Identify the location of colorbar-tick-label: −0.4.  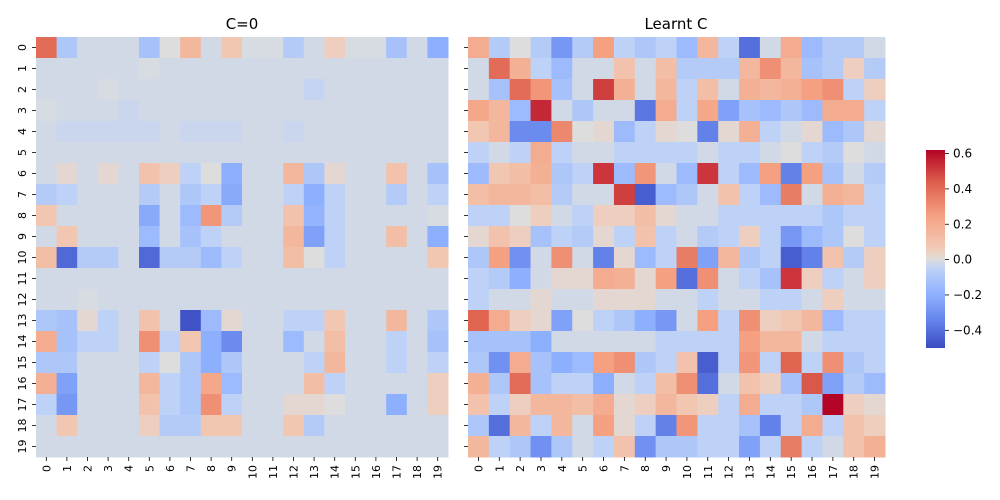
(967, 330).